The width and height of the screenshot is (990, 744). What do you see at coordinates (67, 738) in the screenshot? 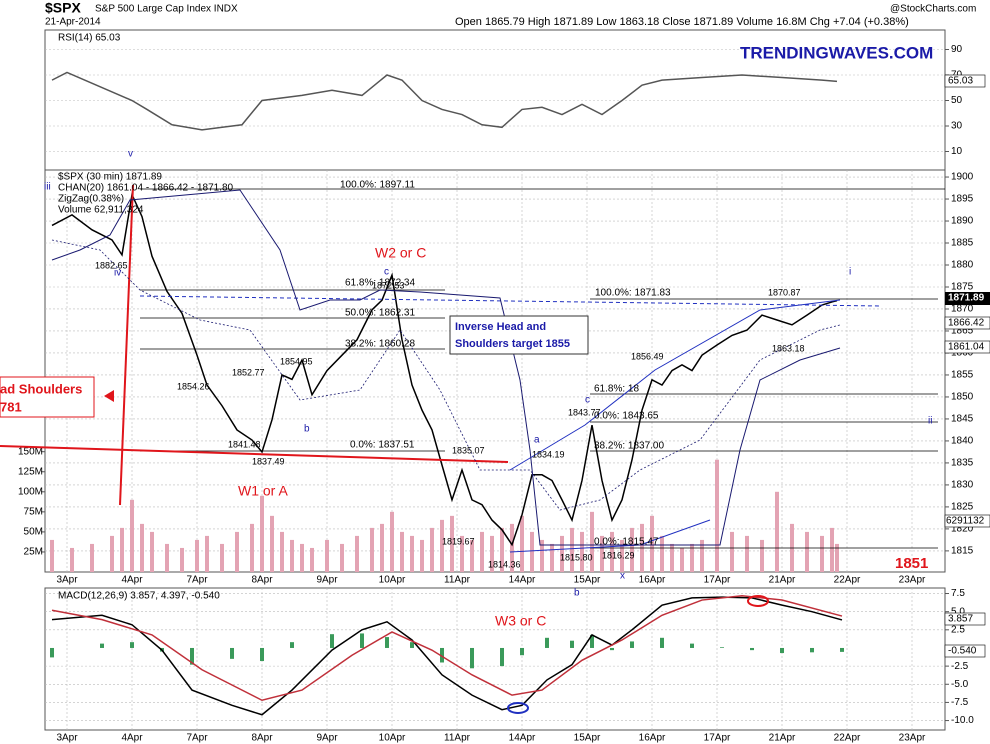
I see `x-tick-label: 3Apr` at bounding box center [67, 738].